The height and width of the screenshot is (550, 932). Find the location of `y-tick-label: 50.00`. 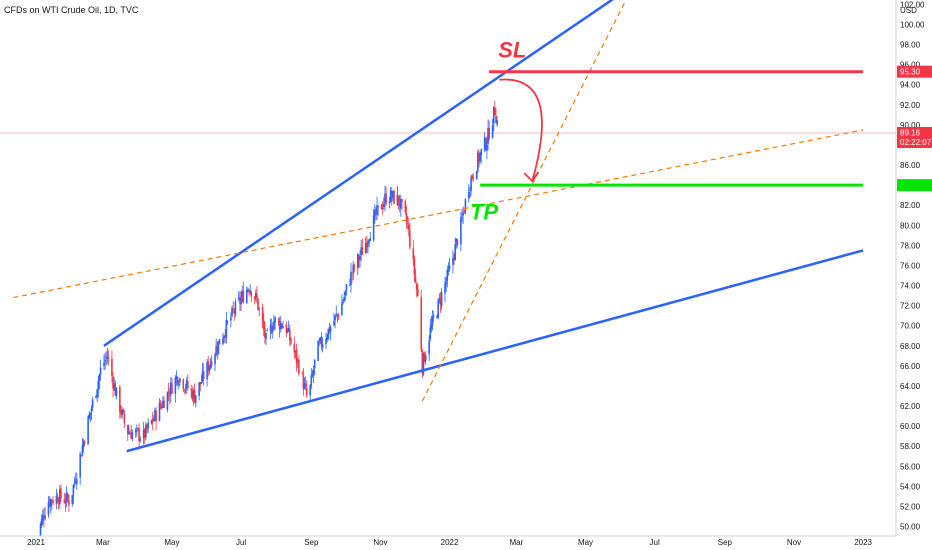

y-tick-label: 50.00 is located at coordinates (910, 527).